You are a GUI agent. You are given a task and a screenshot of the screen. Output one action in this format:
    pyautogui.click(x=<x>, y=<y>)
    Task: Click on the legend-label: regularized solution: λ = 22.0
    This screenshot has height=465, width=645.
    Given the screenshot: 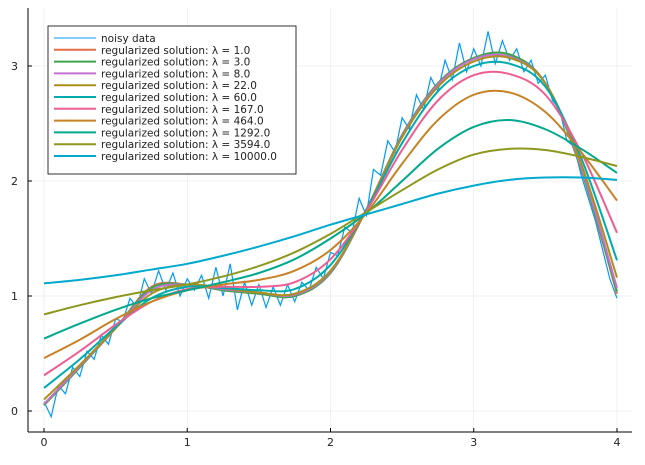 What is the action you would take?
    pyautogui.click(x=179, y=86)
    